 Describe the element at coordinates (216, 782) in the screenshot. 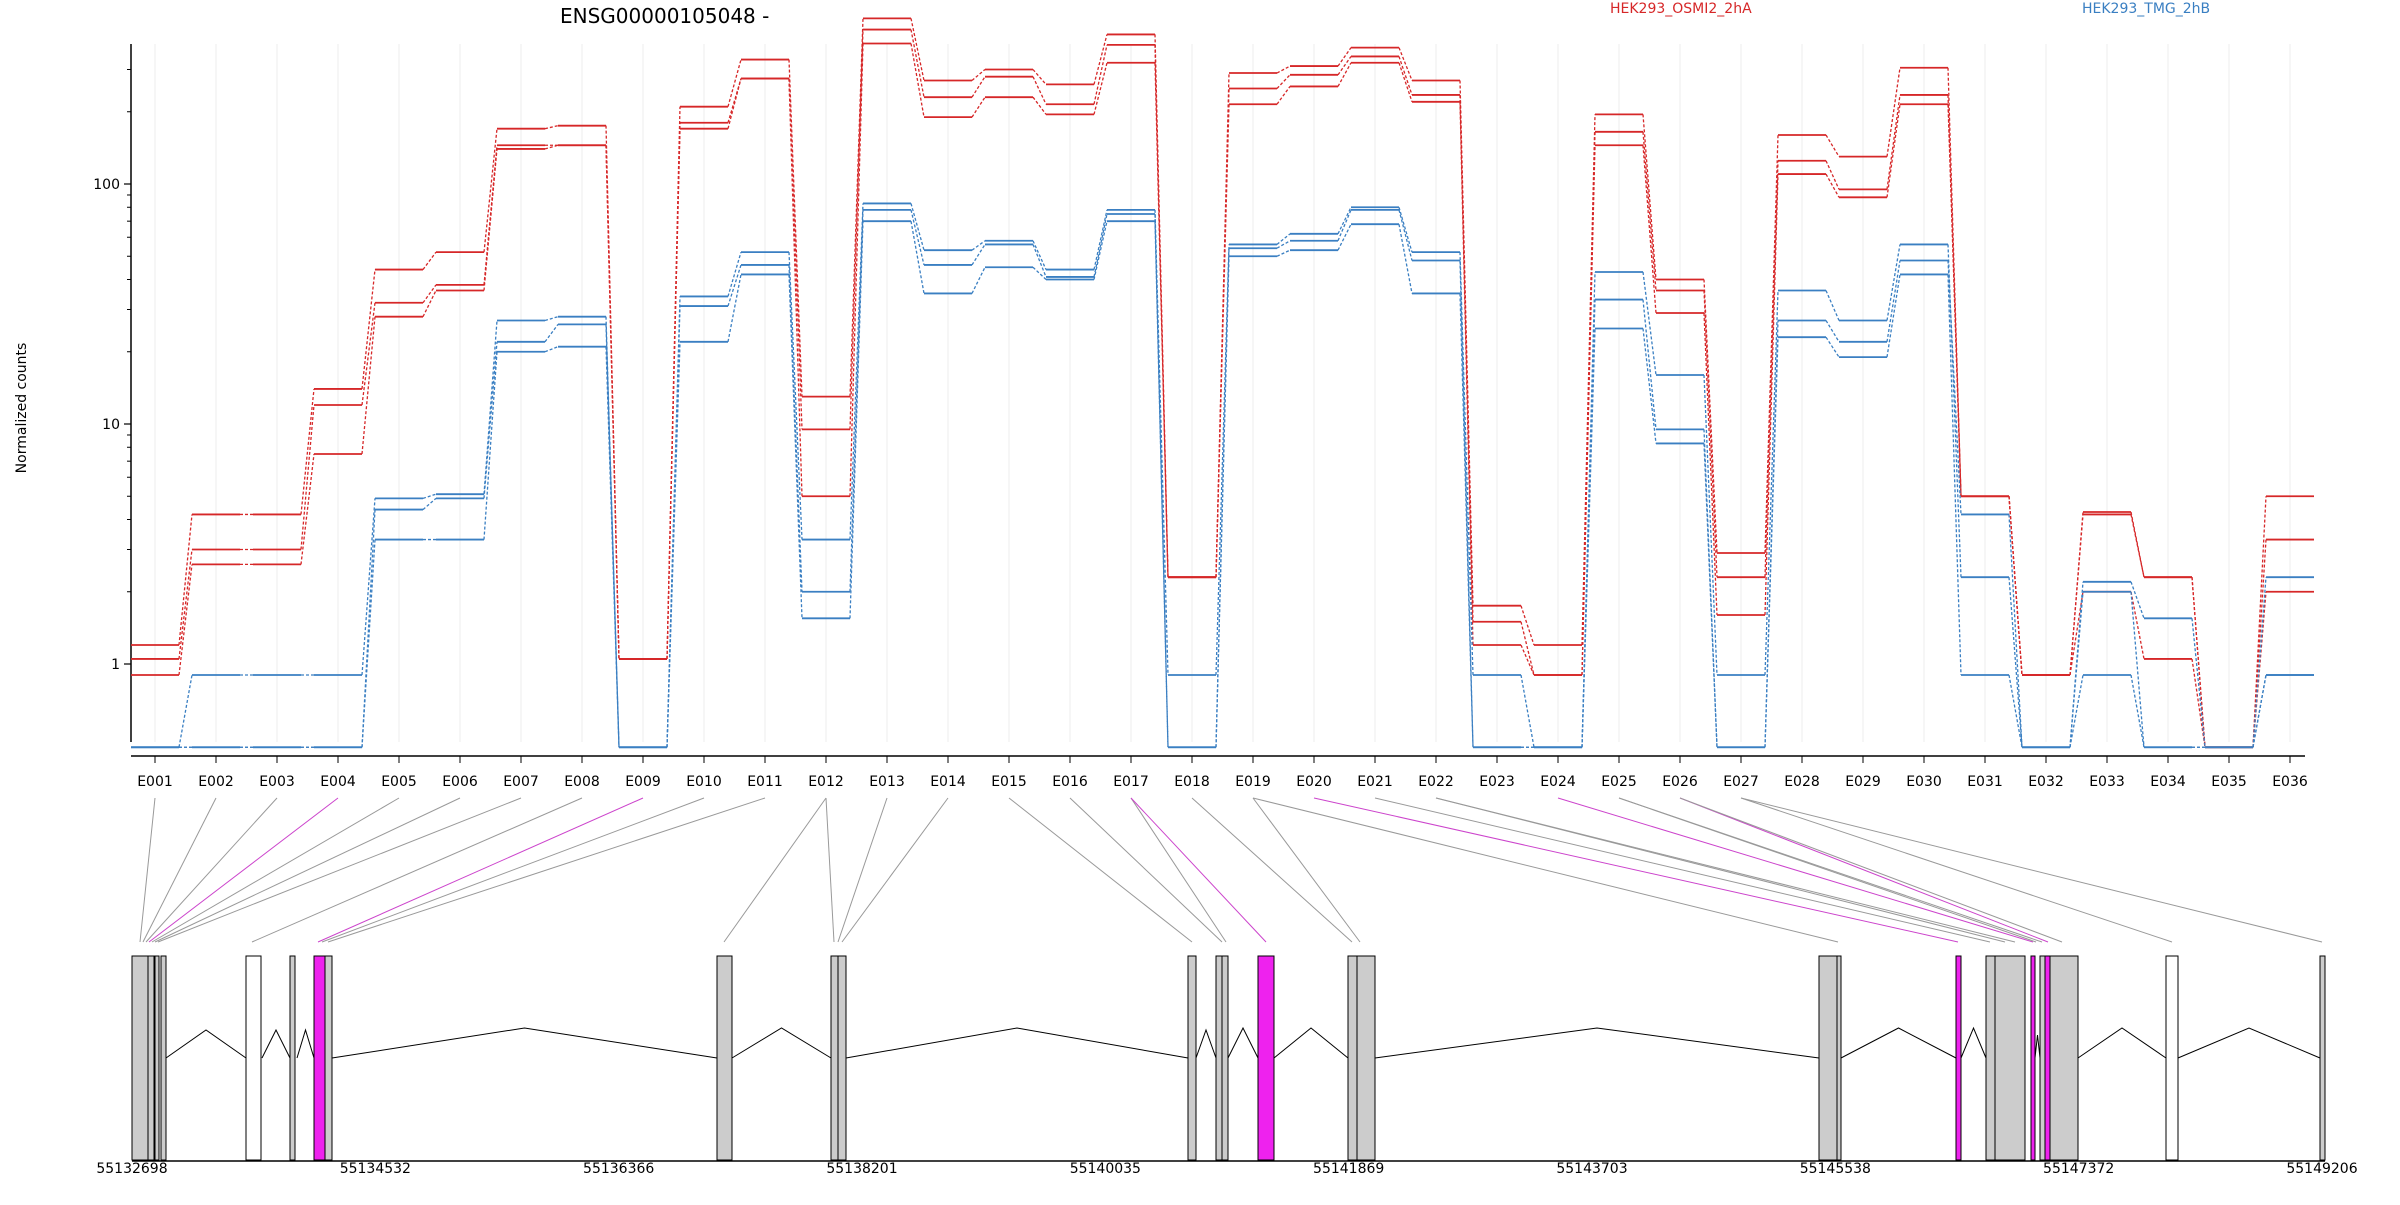

I see `x-tick-label: E002` at that location.